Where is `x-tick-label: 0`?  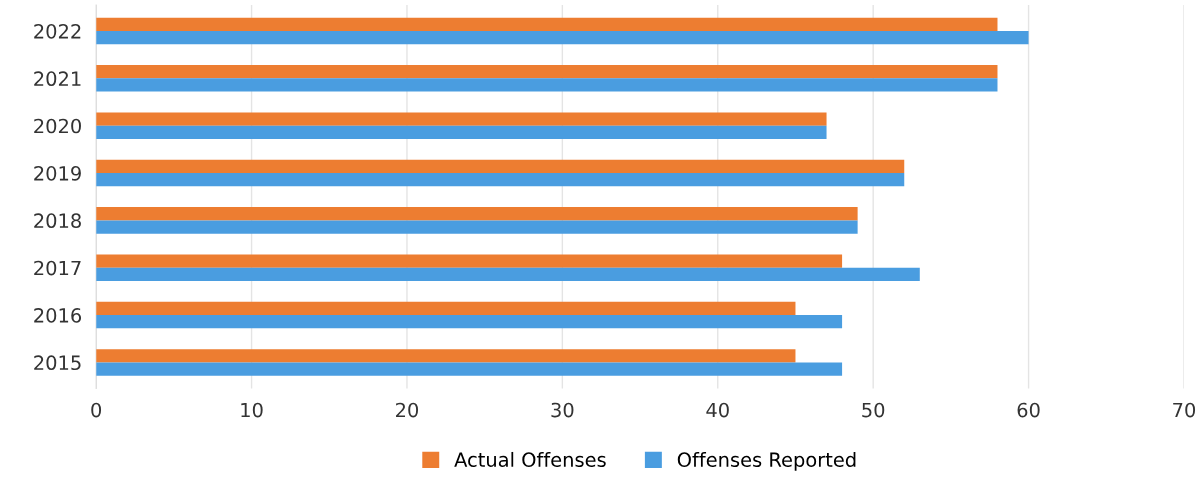
x-tick-label: 0 is located at coordinates (96, 410).